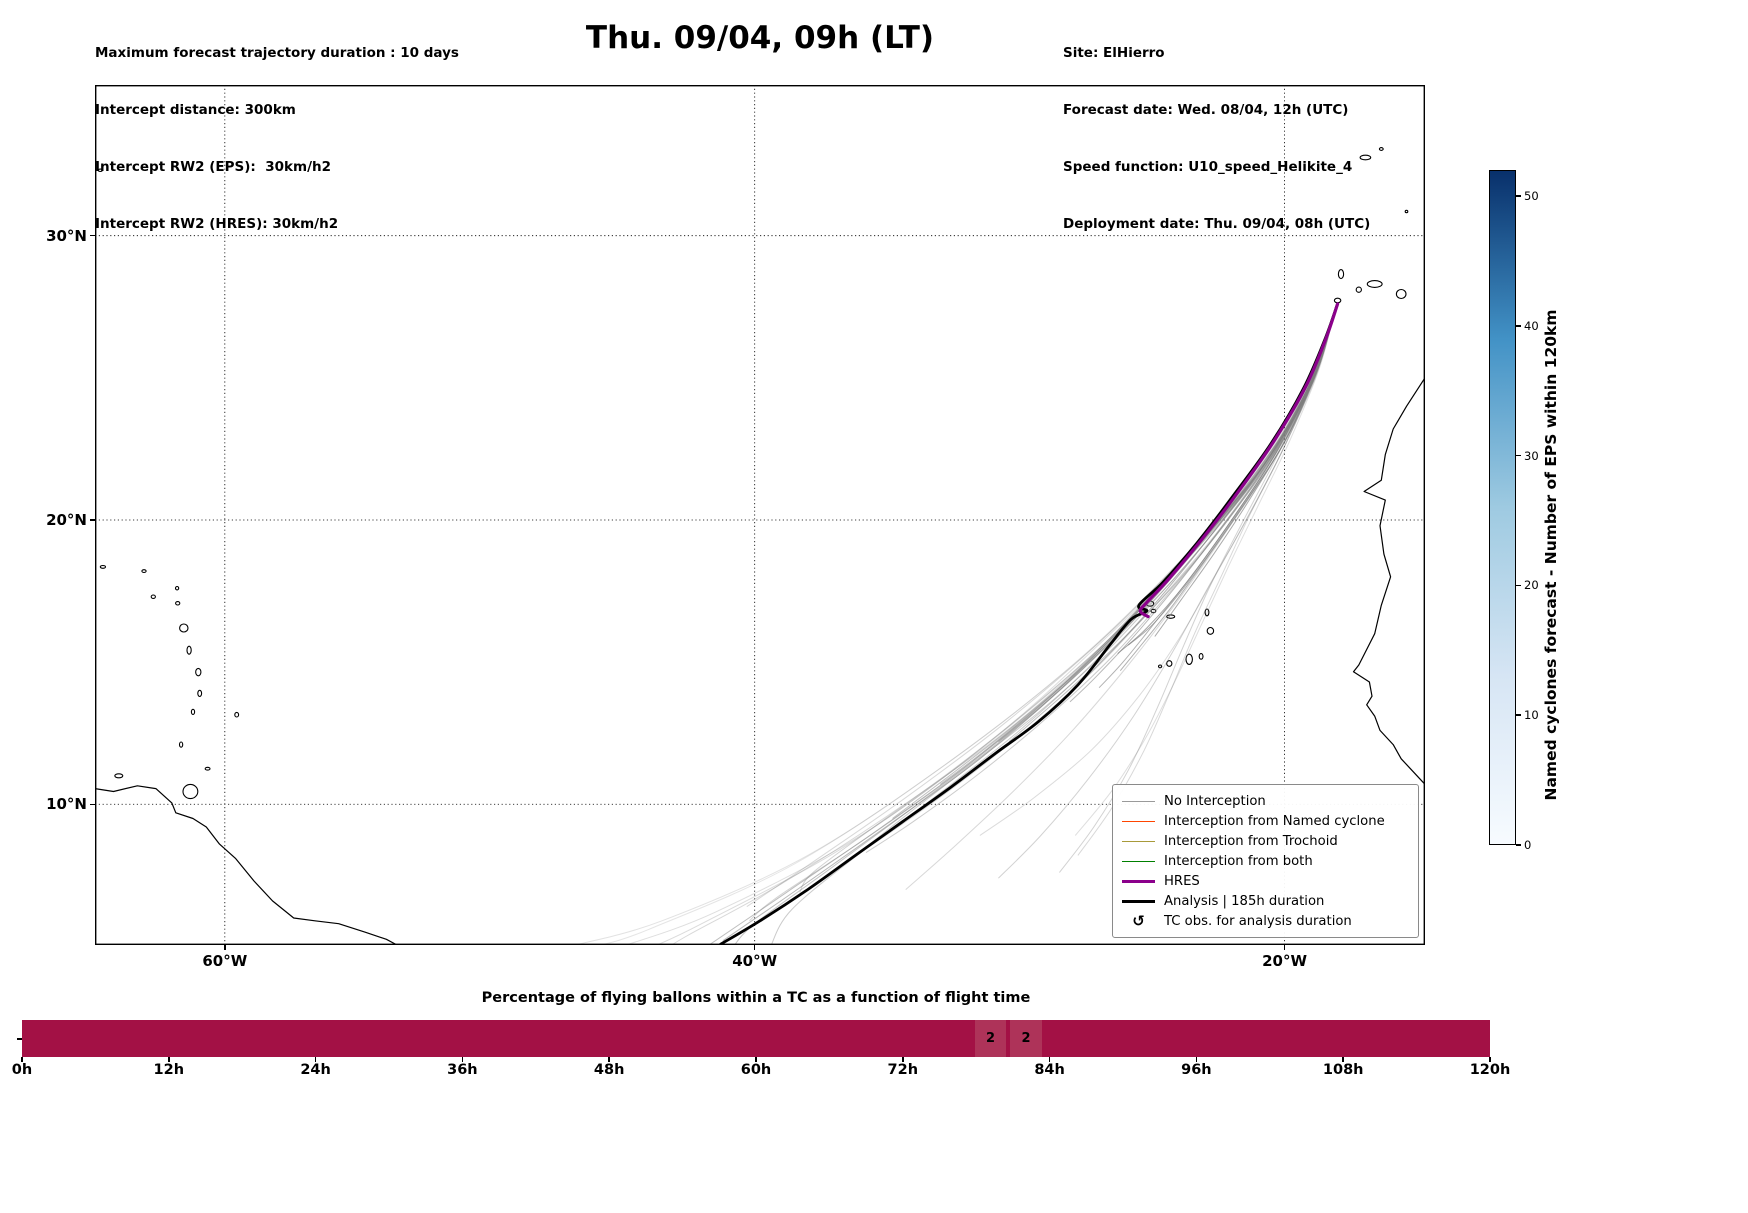 This screenshot has width=1748, height=1213. What do you see at coordinates (1531, 585) in the screenshot?
I see `colorbar-tick-label: 20` at bounding box center [1531, 585].